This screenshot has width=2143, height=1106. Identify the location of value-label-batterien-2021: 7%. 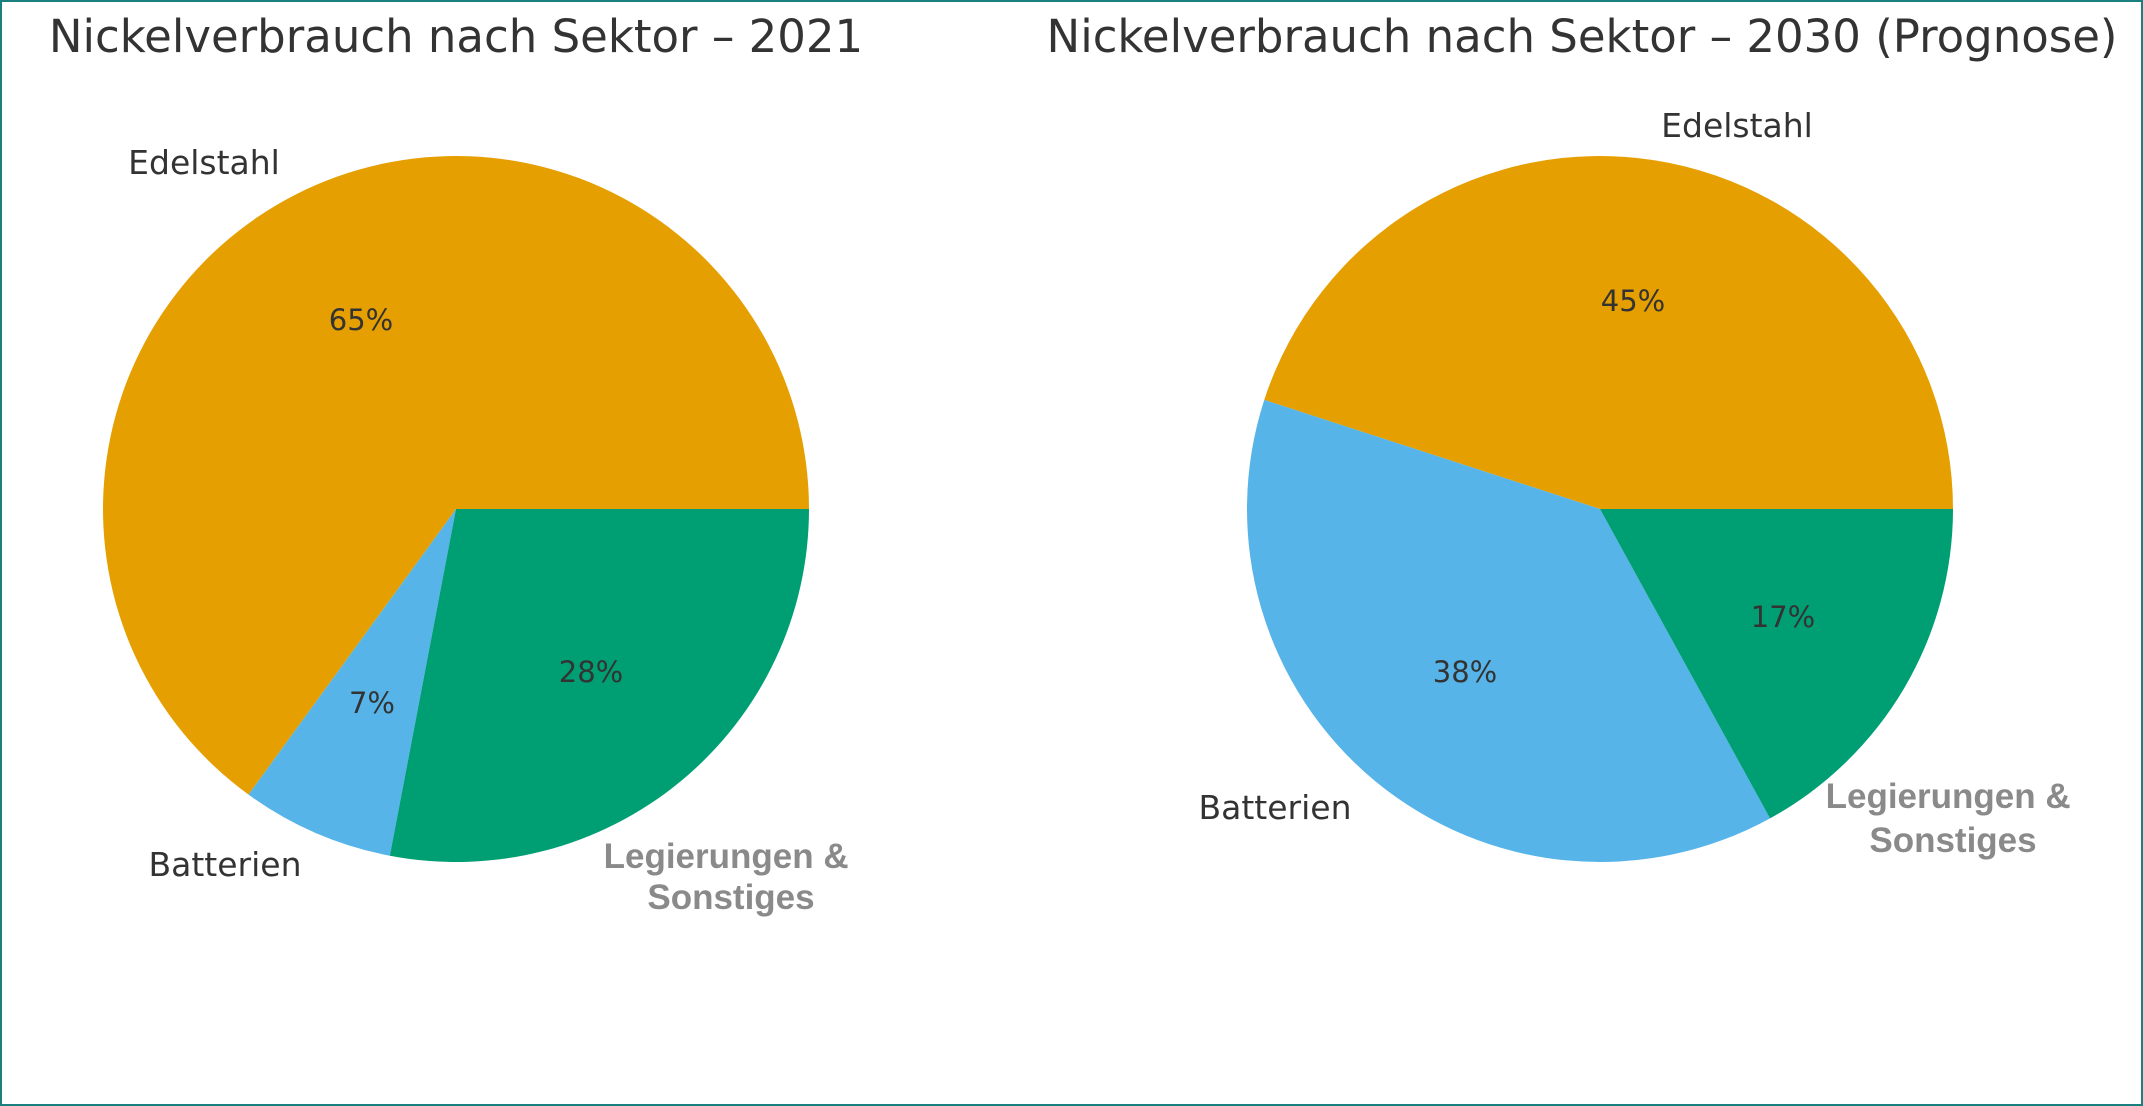
(372, 703).